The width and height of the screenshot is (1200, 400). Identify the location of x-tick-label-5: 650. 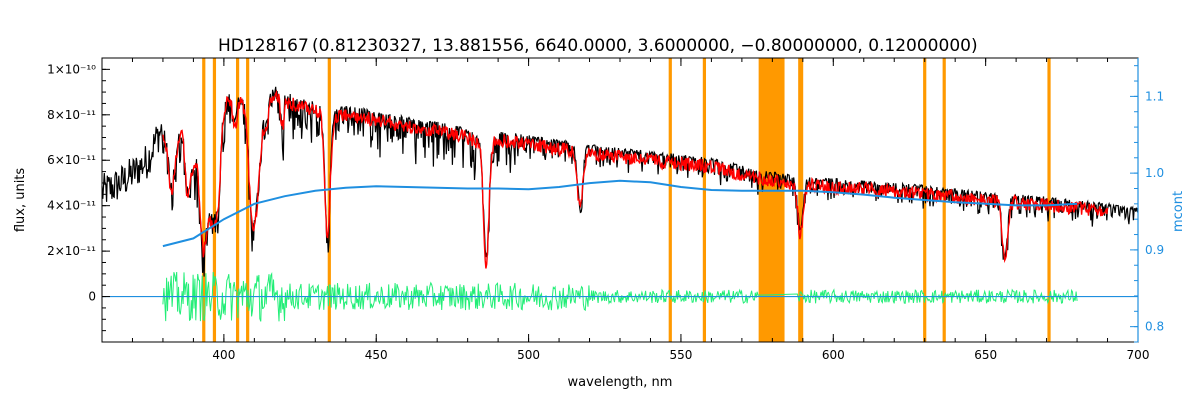
(985, 355).